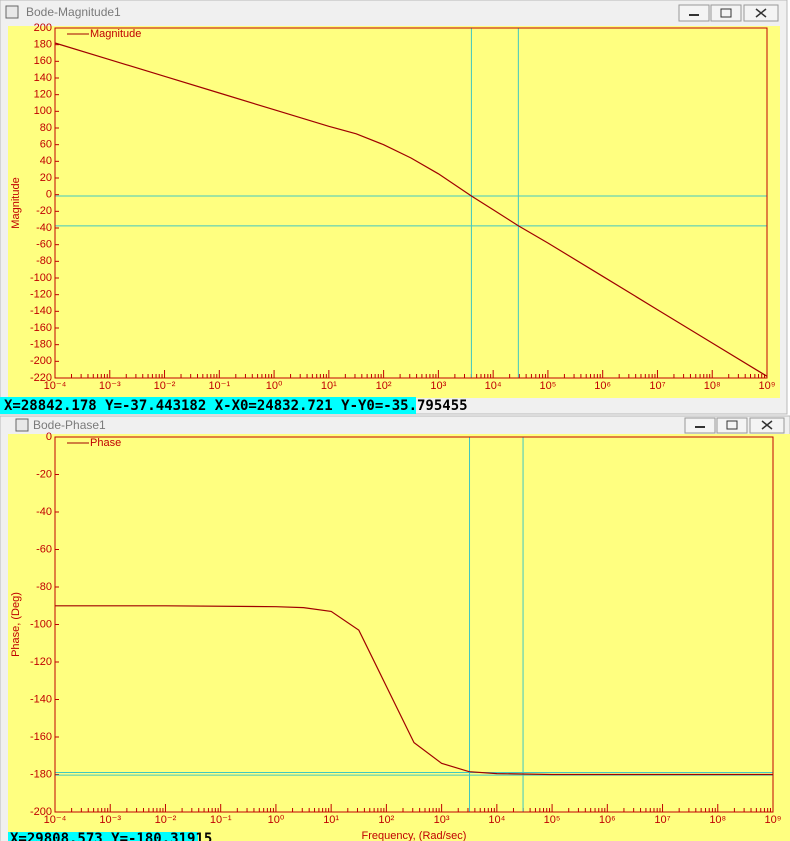 This screenshot has width=790, height=841. Describe the element at coordinates (16, 202) in the screenshot. I see `y-axis-label: Magnitude` at that location.